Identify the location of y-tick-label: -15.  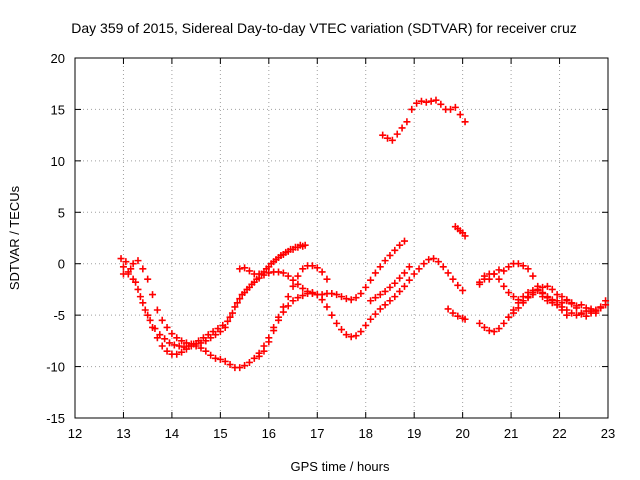
(55, 418).